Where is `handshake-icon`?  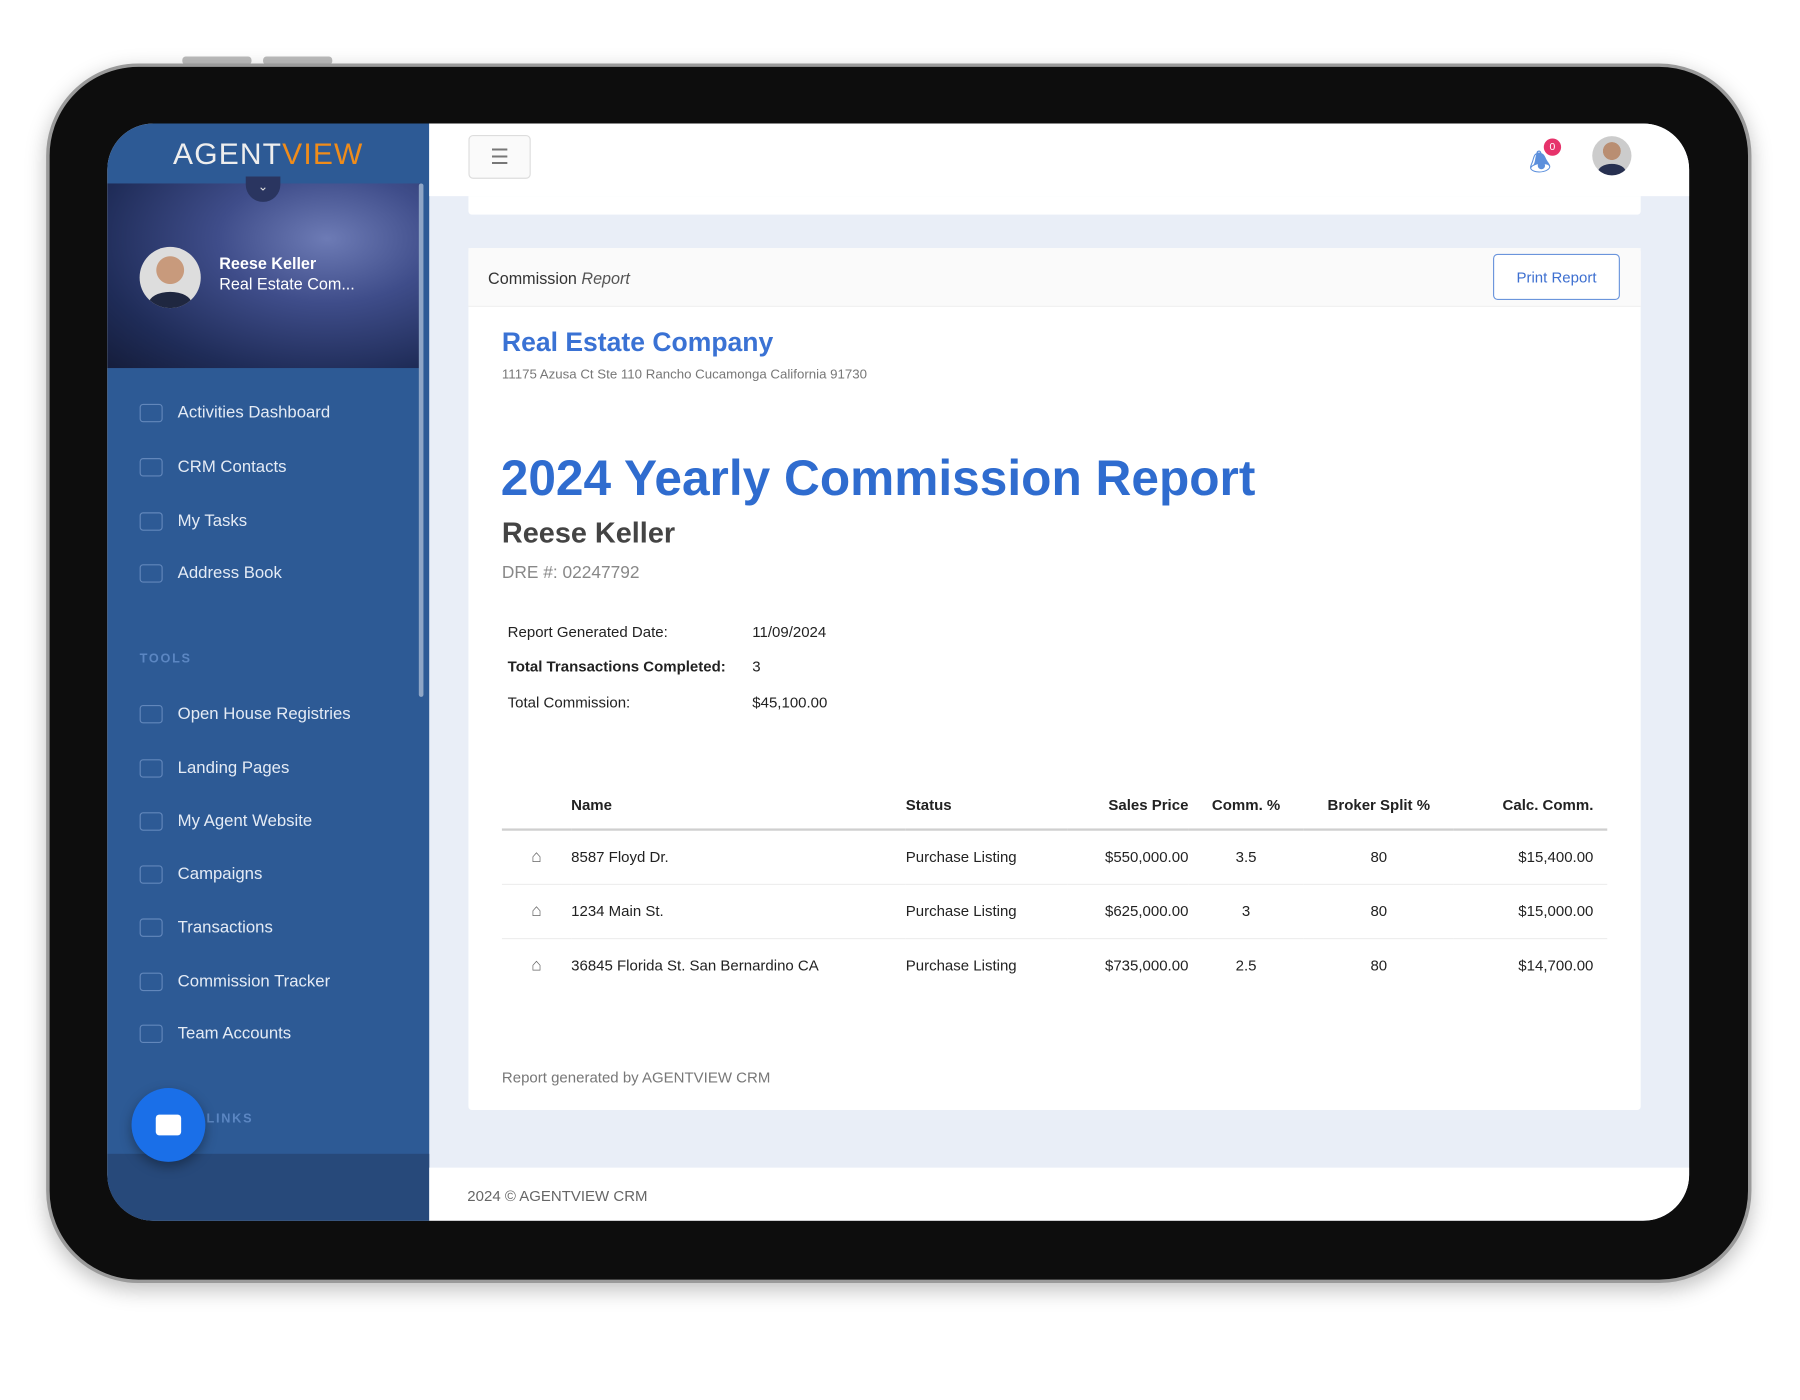
handshake-icon is located at coordinates (151, 927).